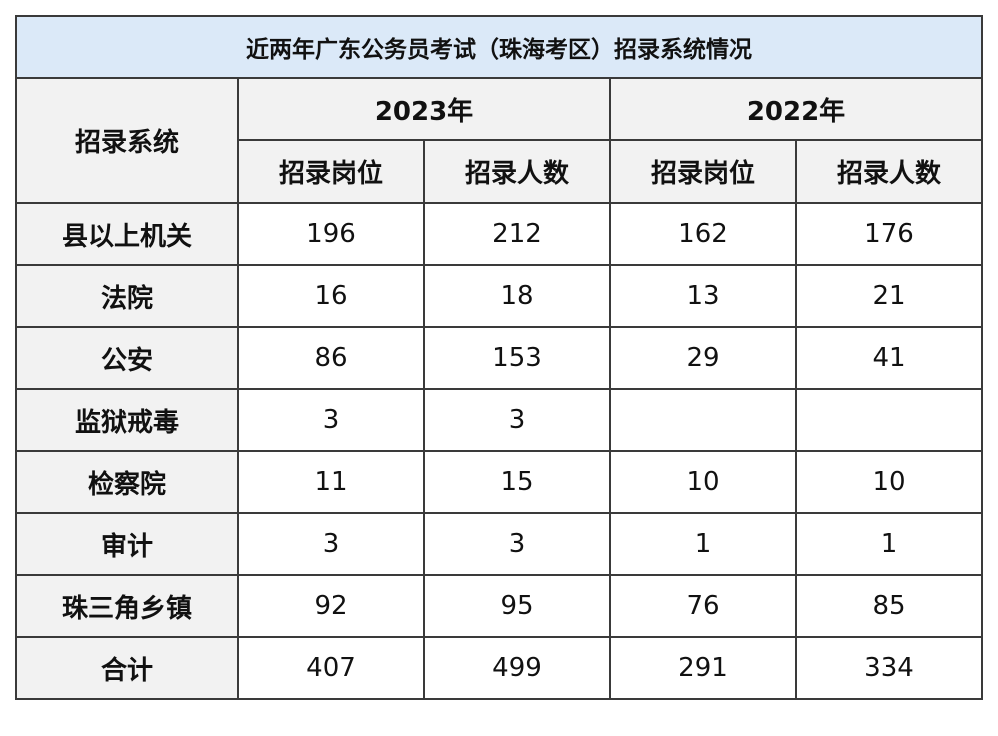 The width and height of the screenshot is (998, 736). I want to click on row-label: 审计, so click(127, 544).